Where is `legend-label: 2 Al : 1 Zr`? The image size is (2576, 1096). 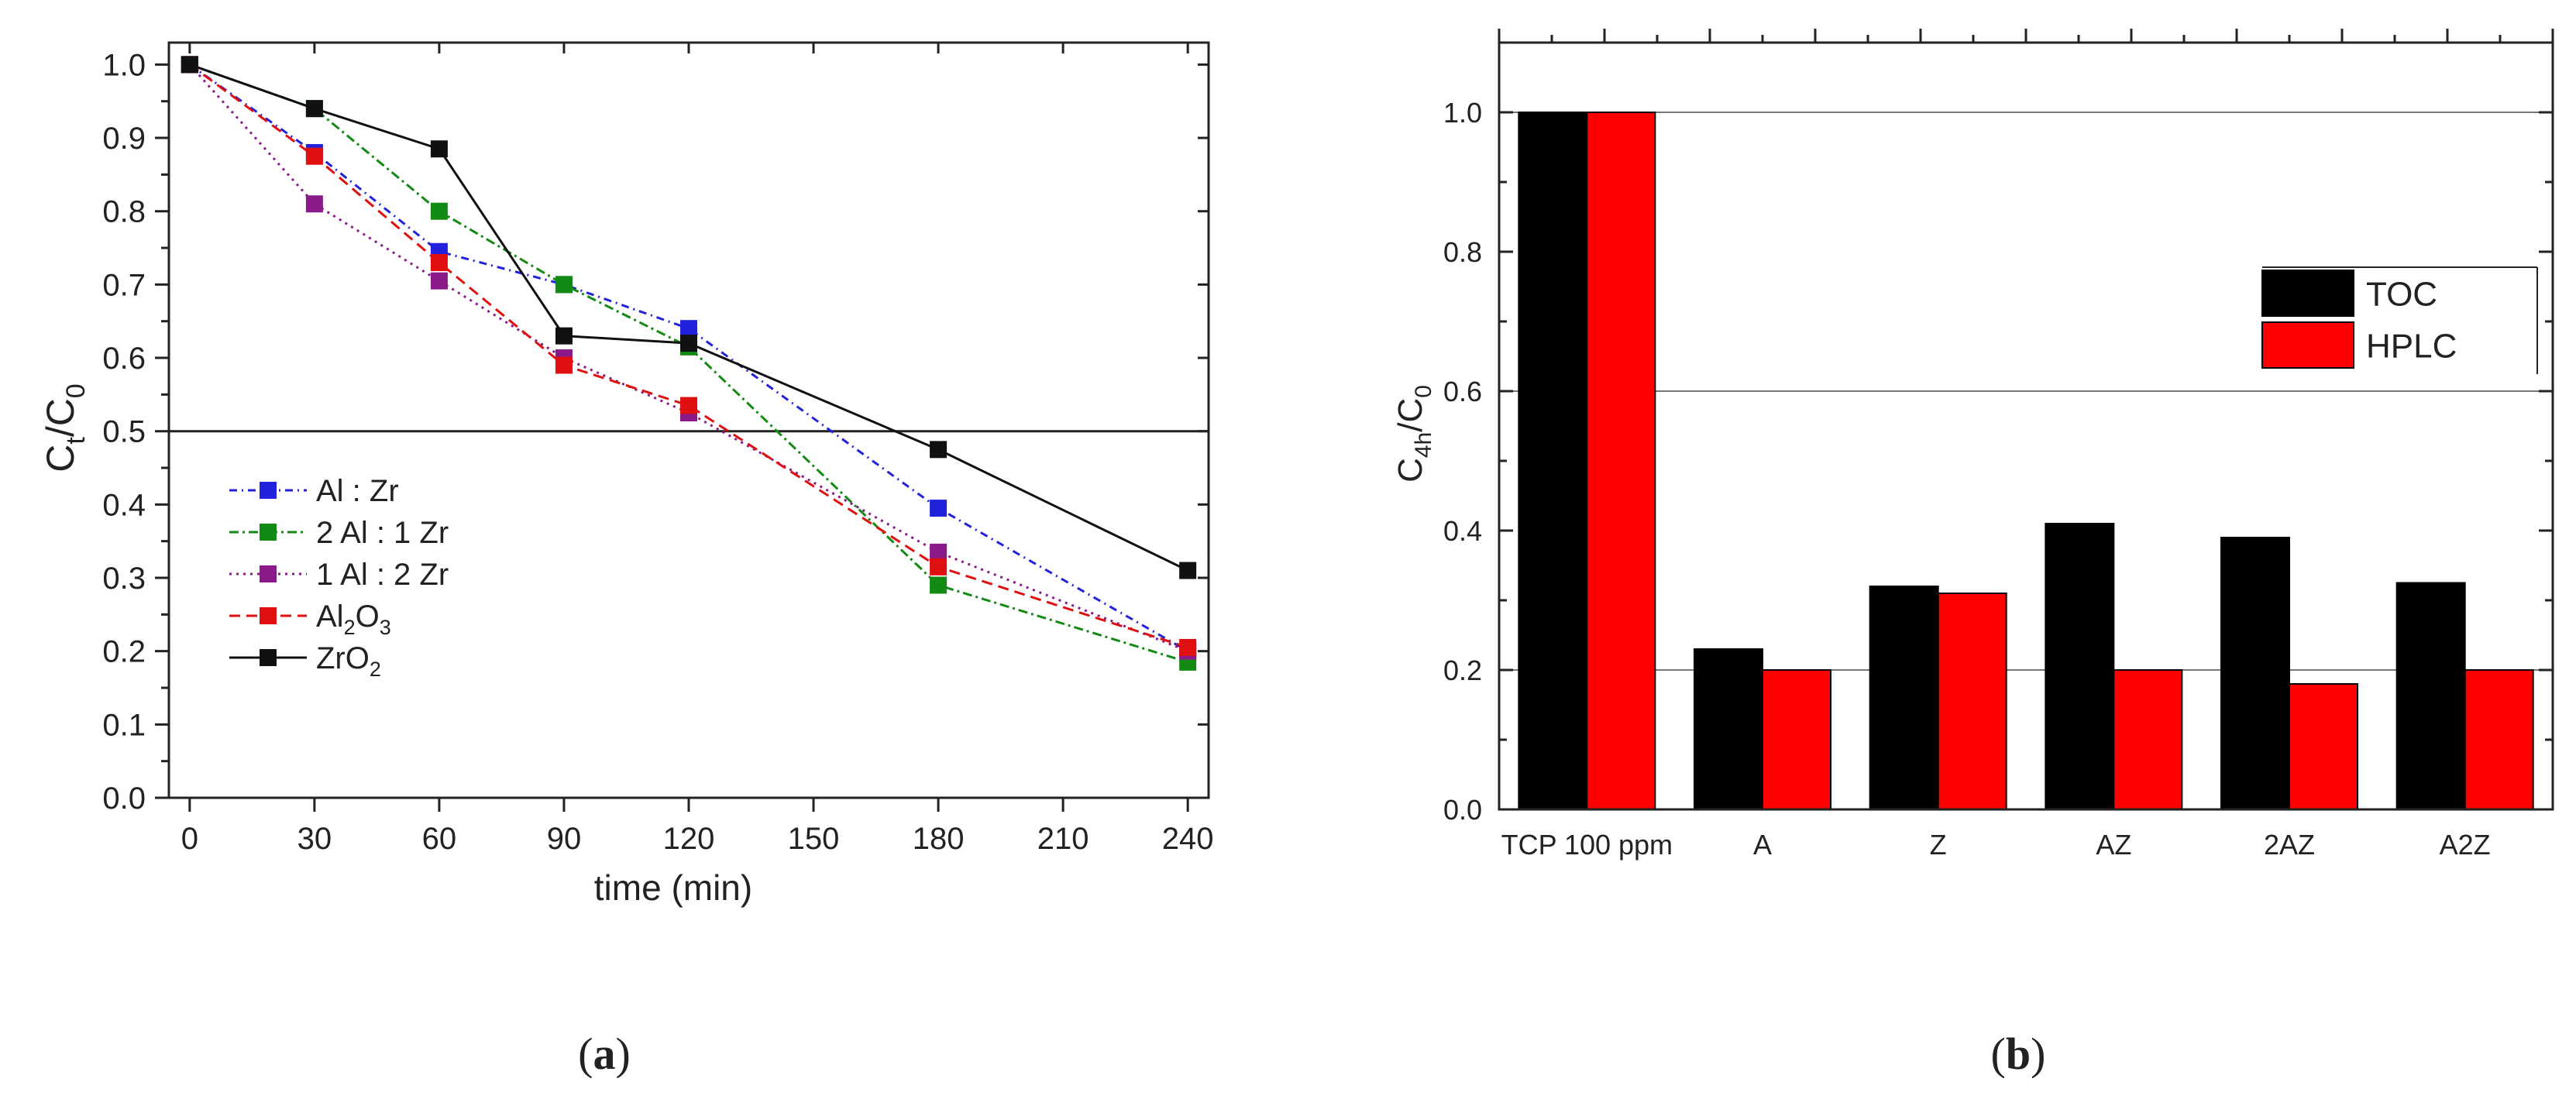
legend-label: 2 Al : 1 Zr is located at coordinates (382, 533).